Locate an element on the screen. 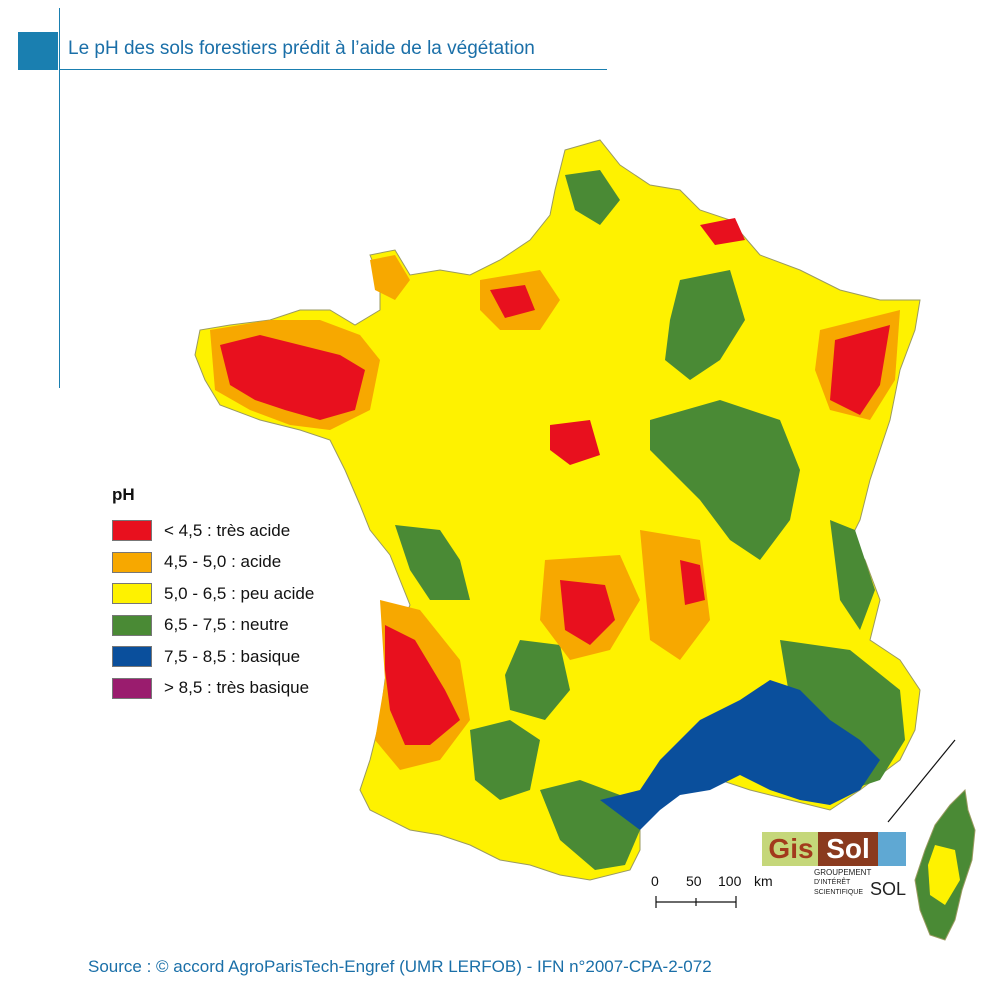 This screenshot has height=1000, width=1000. logo-color-bar is located at coordinates (892, 849).